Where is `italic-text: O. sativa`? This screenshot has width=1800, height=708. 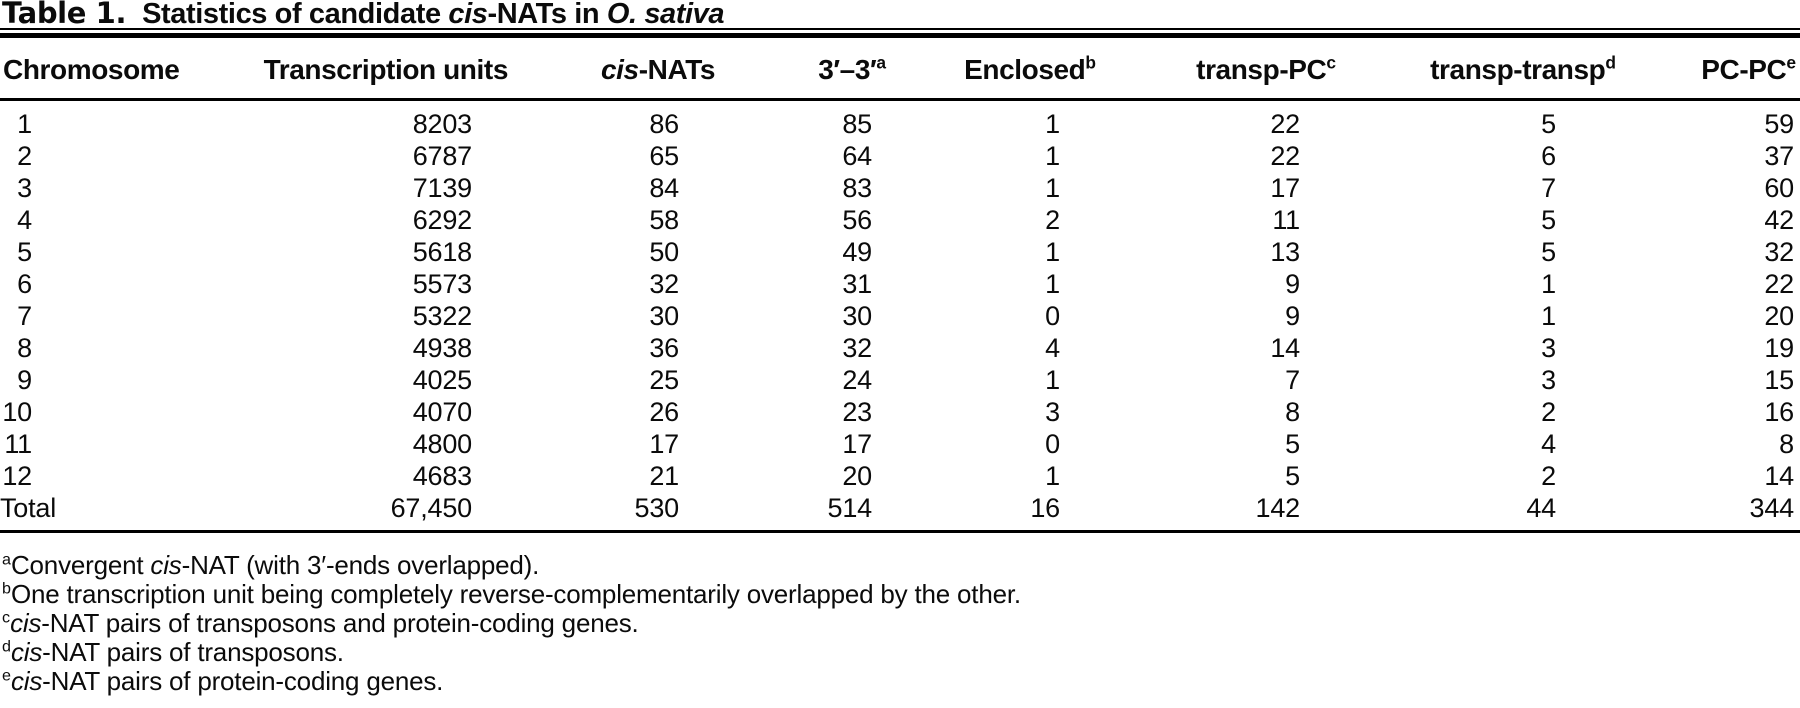
italic-text: O. sativa is located at coordinates (665, 15).